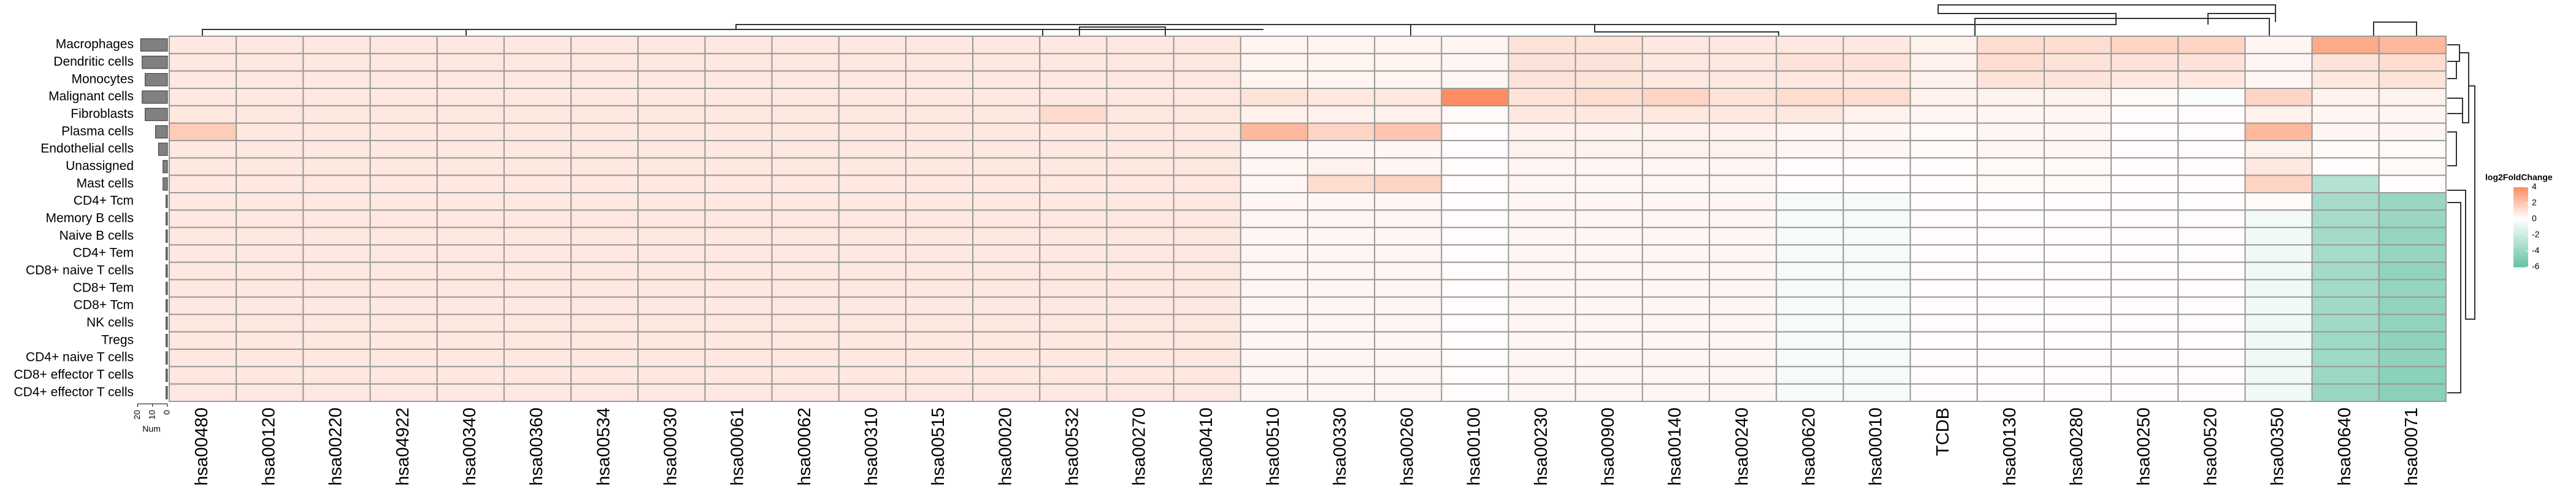  I want to click on row-label: Tregs, so click(117, 340).